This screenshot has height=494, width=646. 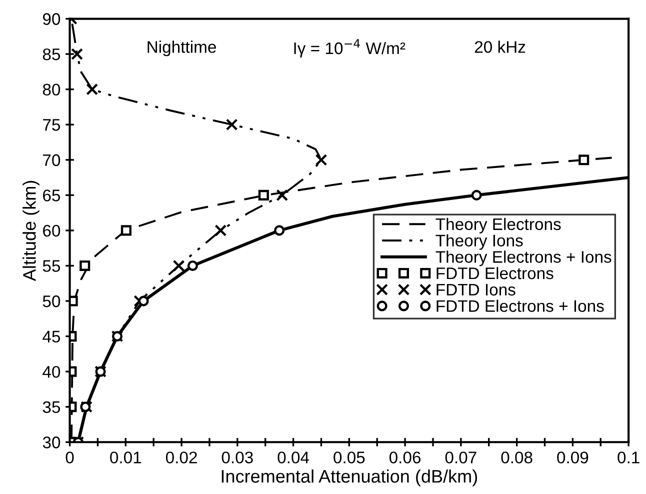 I want to click on x-tick-label: 0.06, so click(x=405, y=458).